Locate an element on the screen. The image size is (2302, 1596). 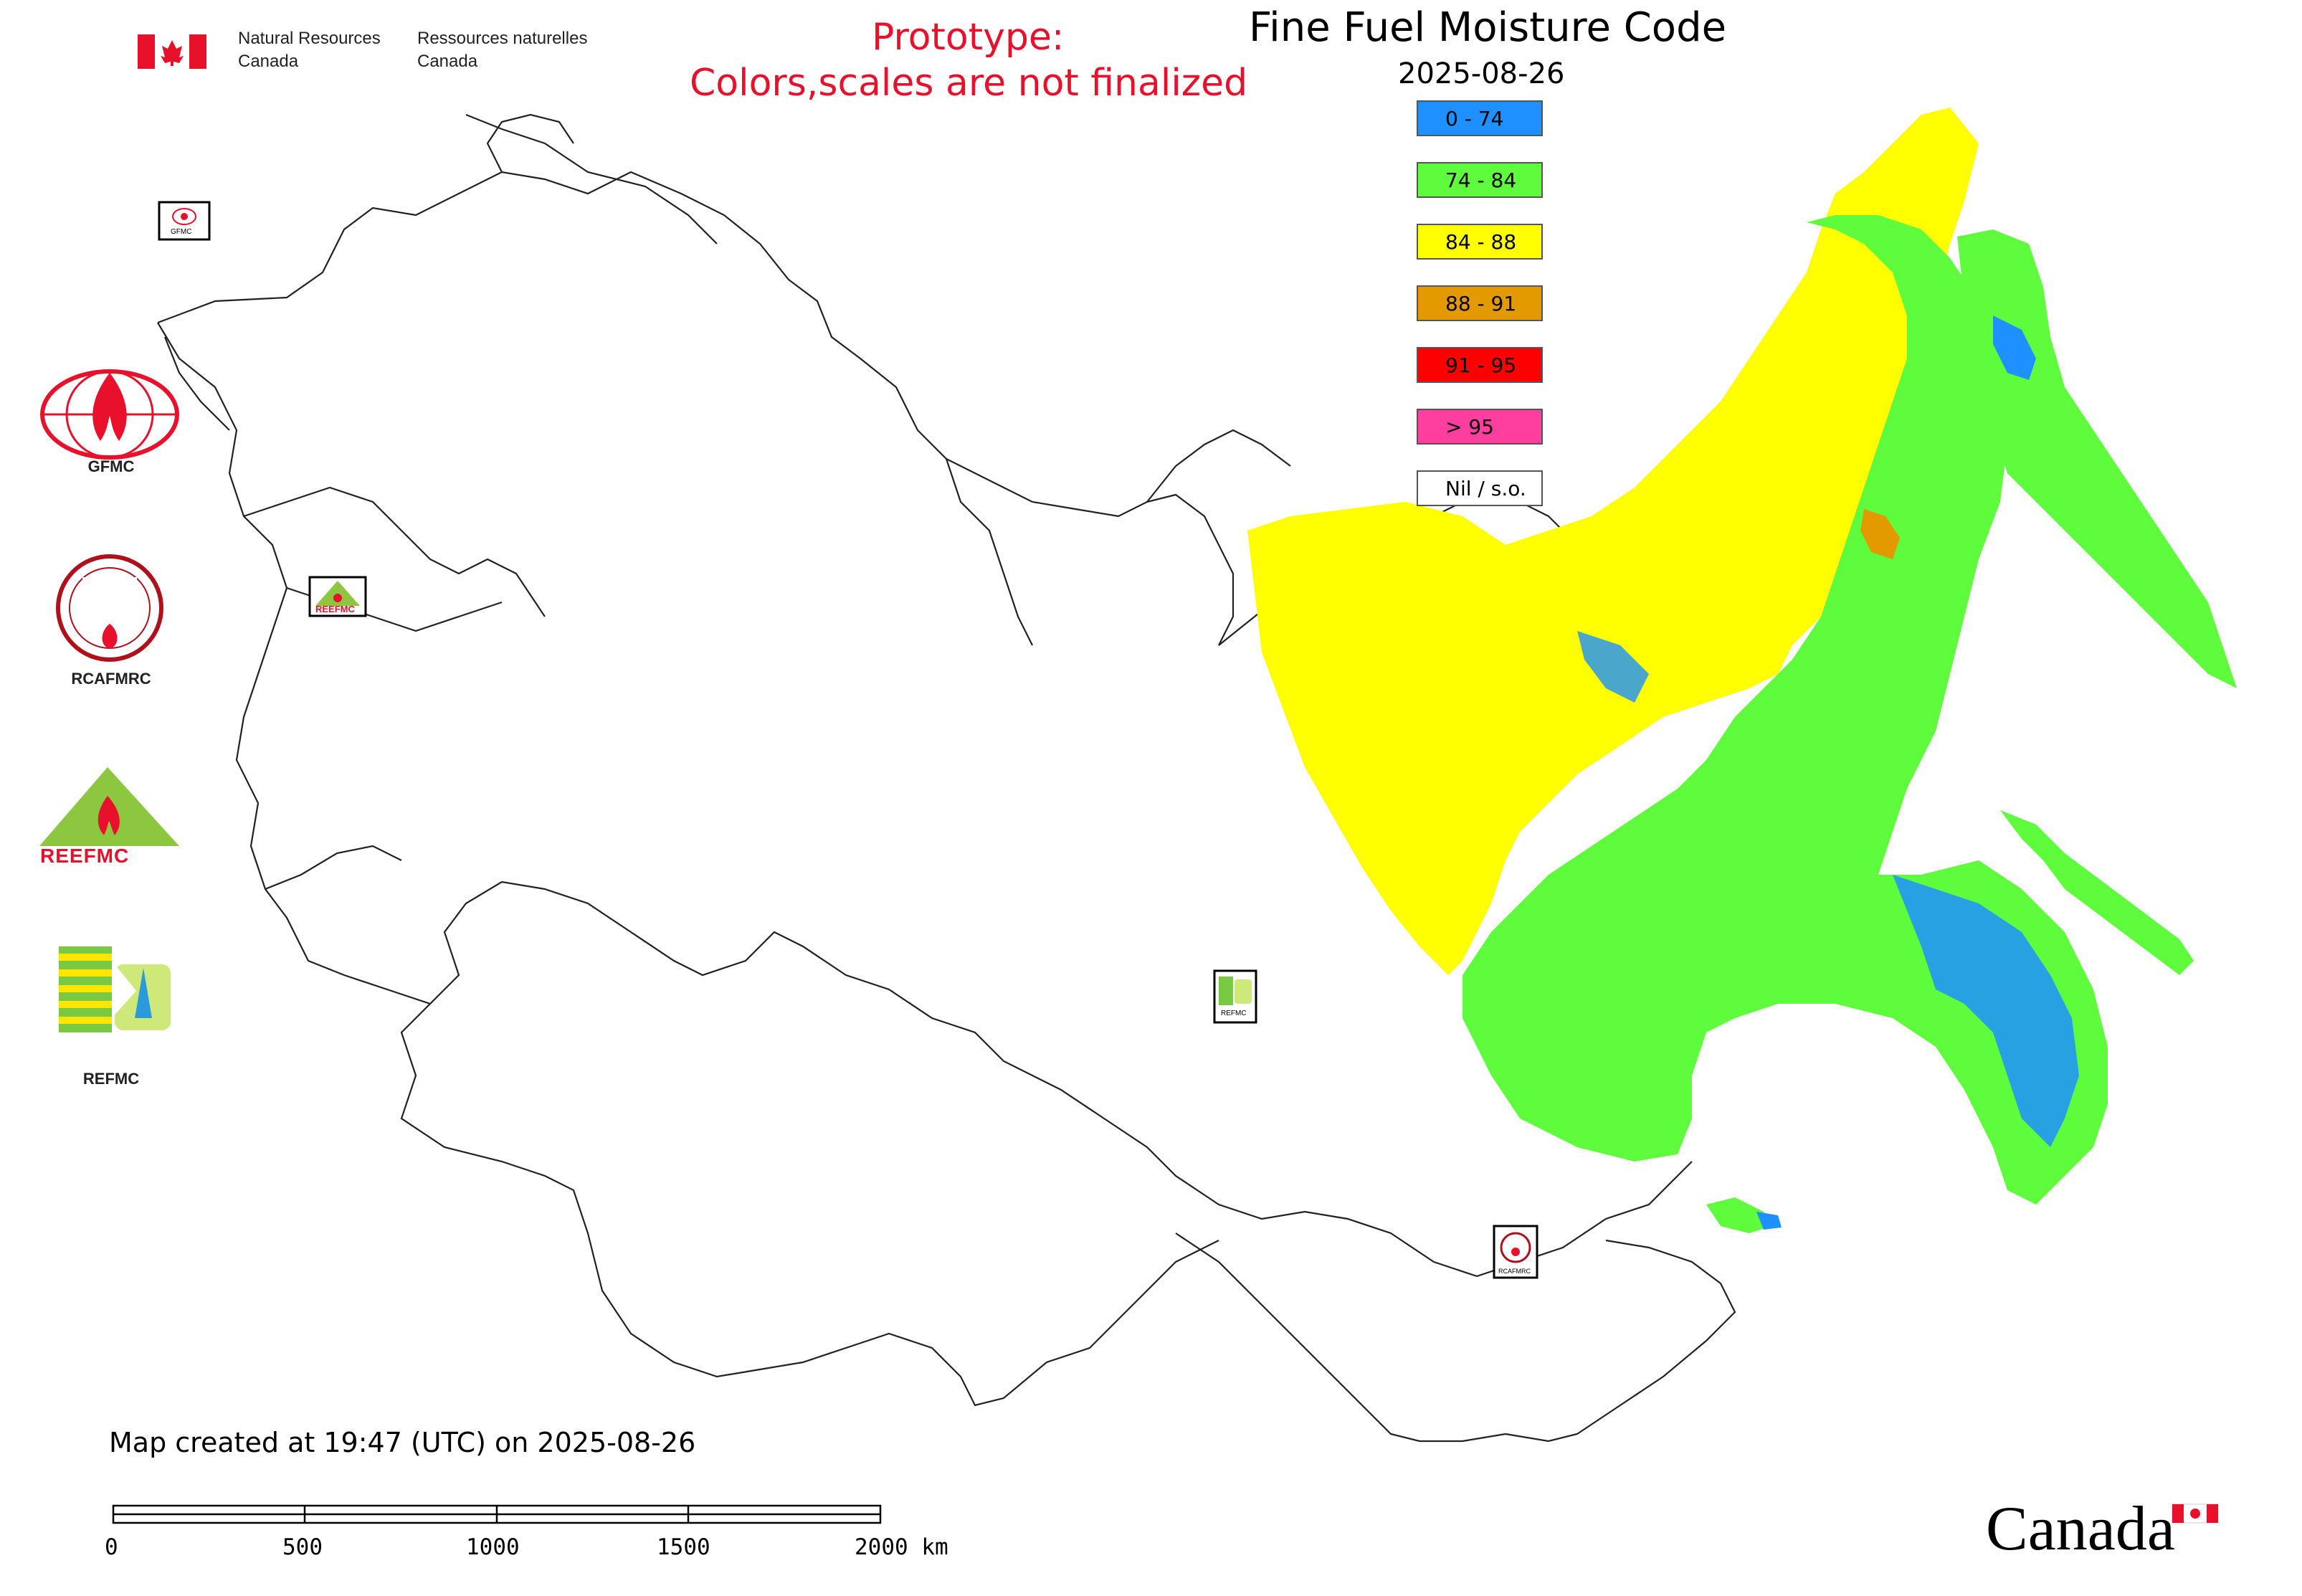
legend-item: 91 - 95 is located at coordinates (1480, 365).